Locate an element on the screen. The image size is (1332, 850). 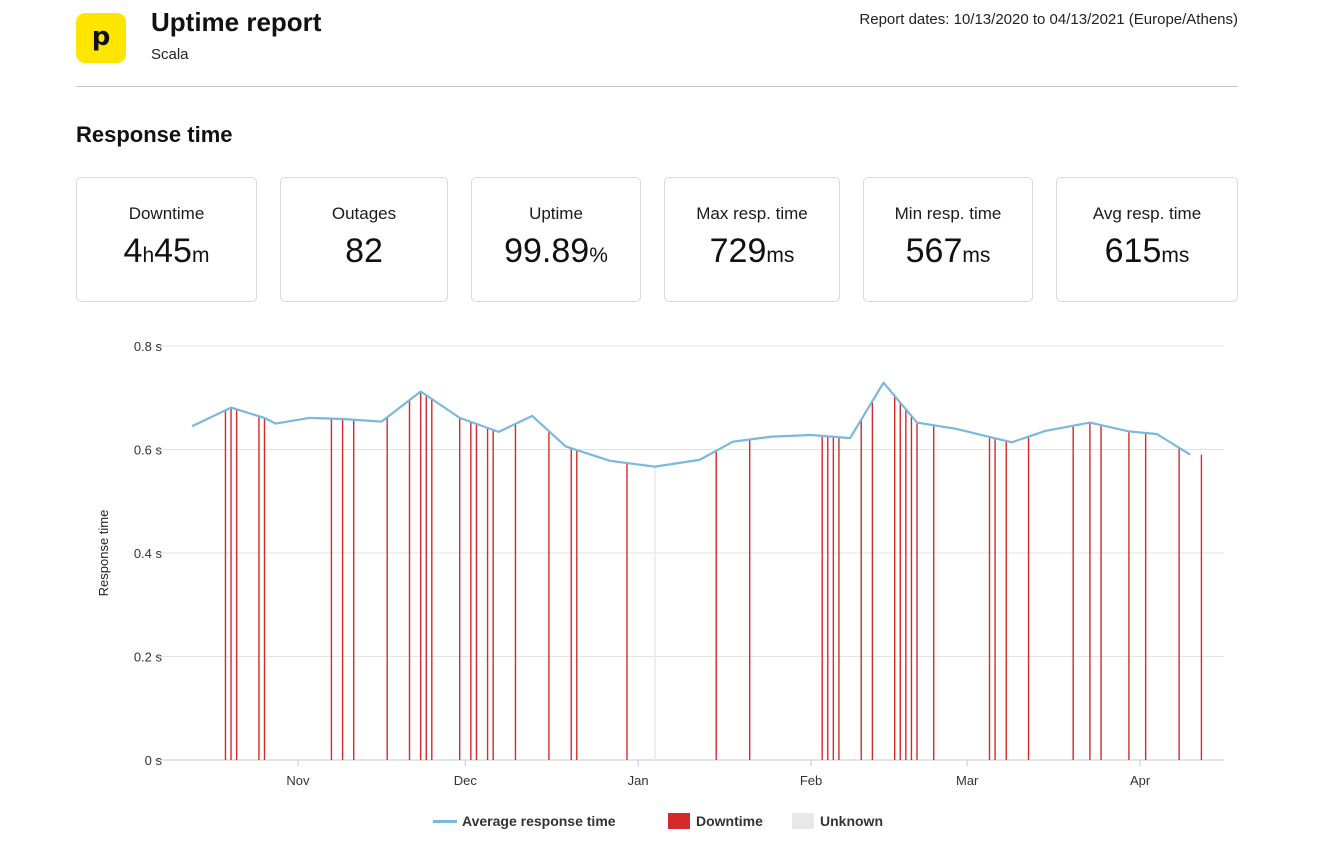
legend-unknown-swatch is located at coordinates (803, 821).